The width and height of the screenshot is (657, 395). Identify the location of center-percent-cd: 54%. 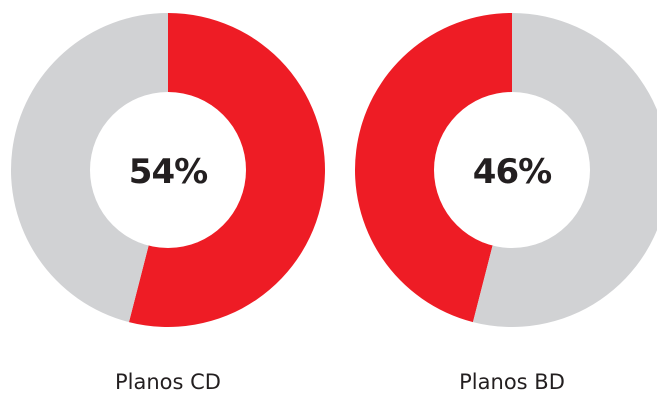
(168, 172).